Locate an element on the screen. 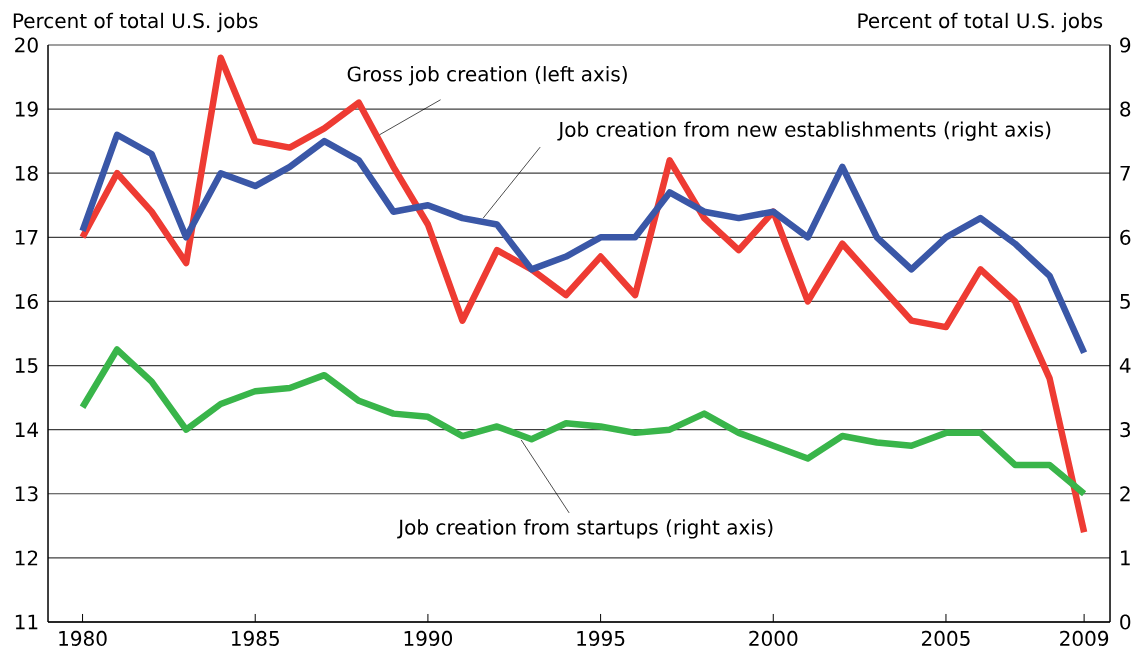 The image size is (1144, 669). annotation: Job creation from startups (right axis) is located at coordinates (585, 529).